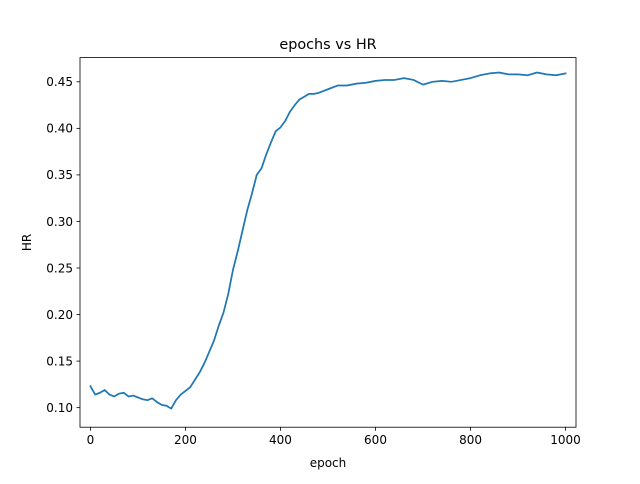  Describe the element at coordinates (375, 440) in the screenshot. I see `x-tick-label: 600` at that location.